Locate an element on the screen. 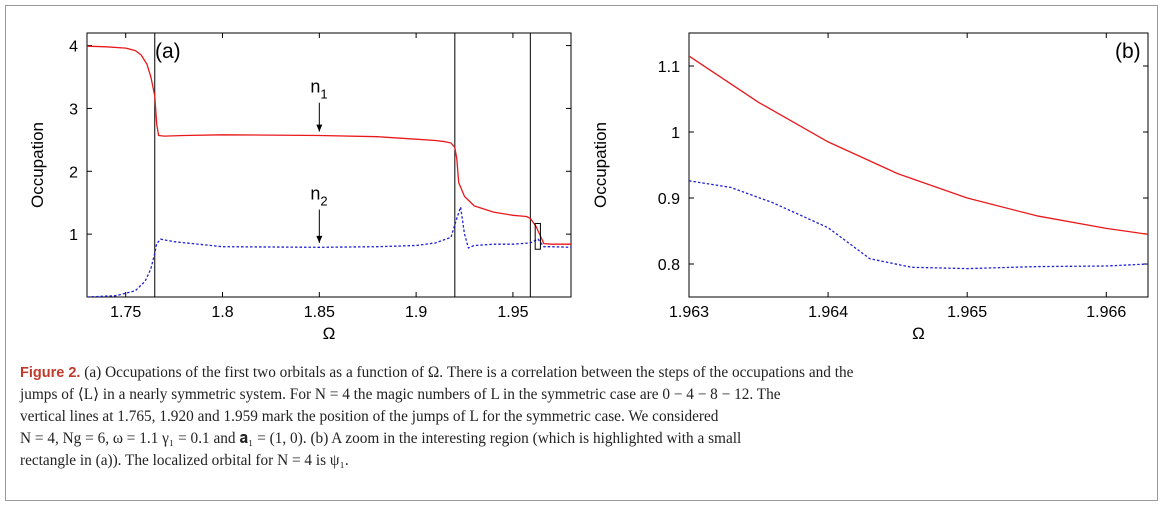 This screenshot has height=508, width=1165. annotation-subscript-n1: 1 is located at coordinates (323, 94).